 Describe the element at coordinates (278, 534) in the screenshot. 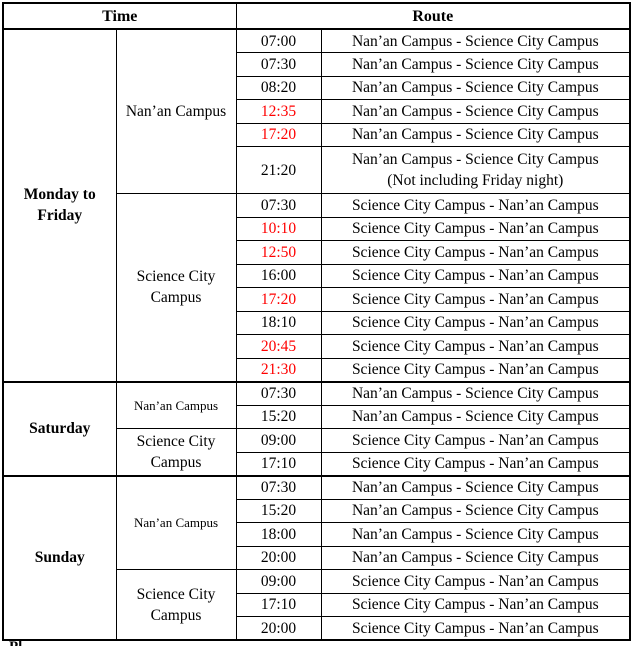

I see `time-cell: 18:00` at that location.